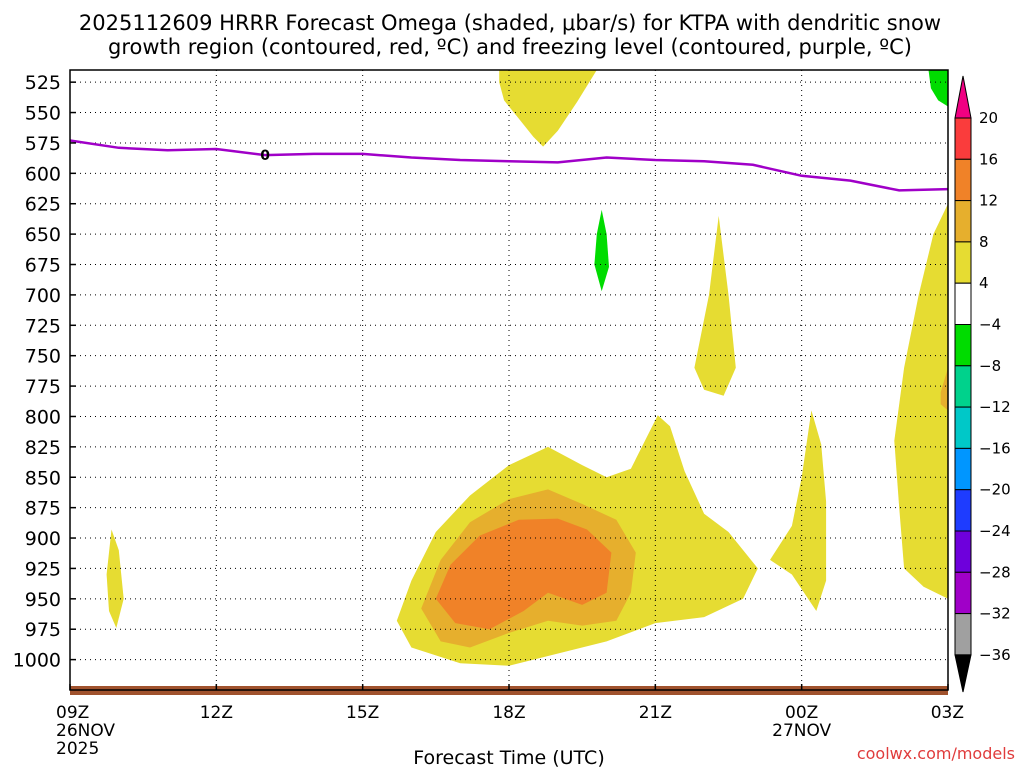 The image size is (1024, 768). What do you see at coordinates (995, 614) in the screenshot?
I see `colorbar-label-12: −32` at bounding box center [995, 614].